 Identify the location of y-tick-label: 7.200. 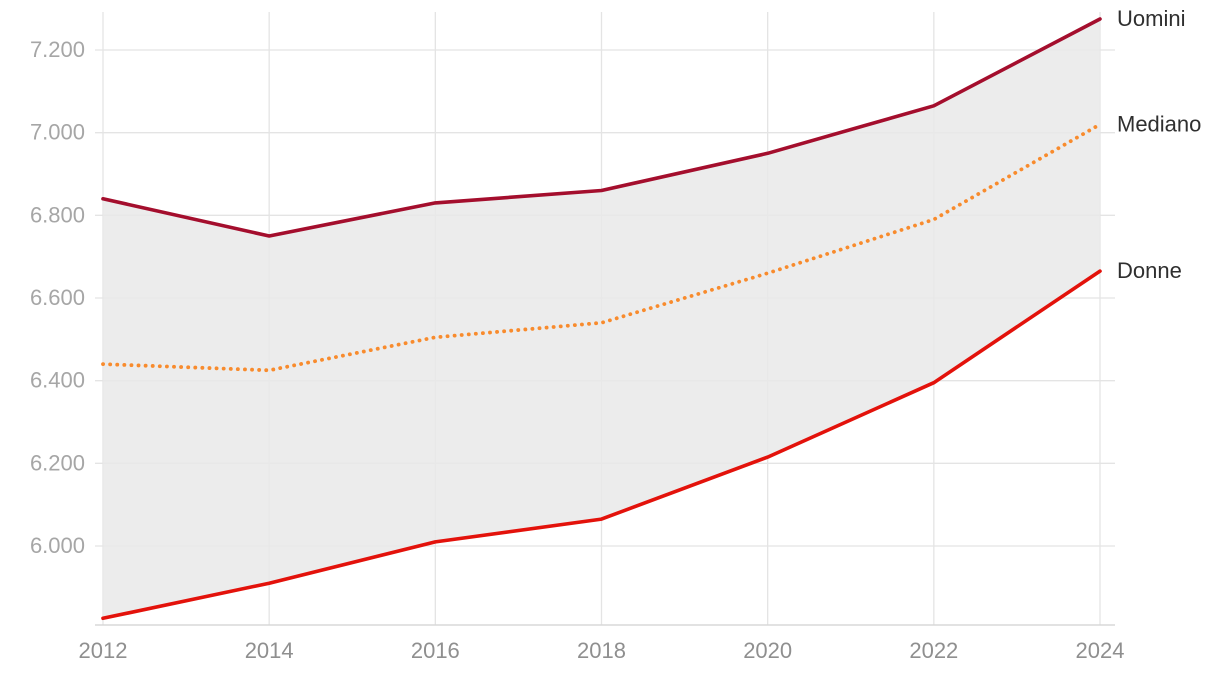
(57, 49).